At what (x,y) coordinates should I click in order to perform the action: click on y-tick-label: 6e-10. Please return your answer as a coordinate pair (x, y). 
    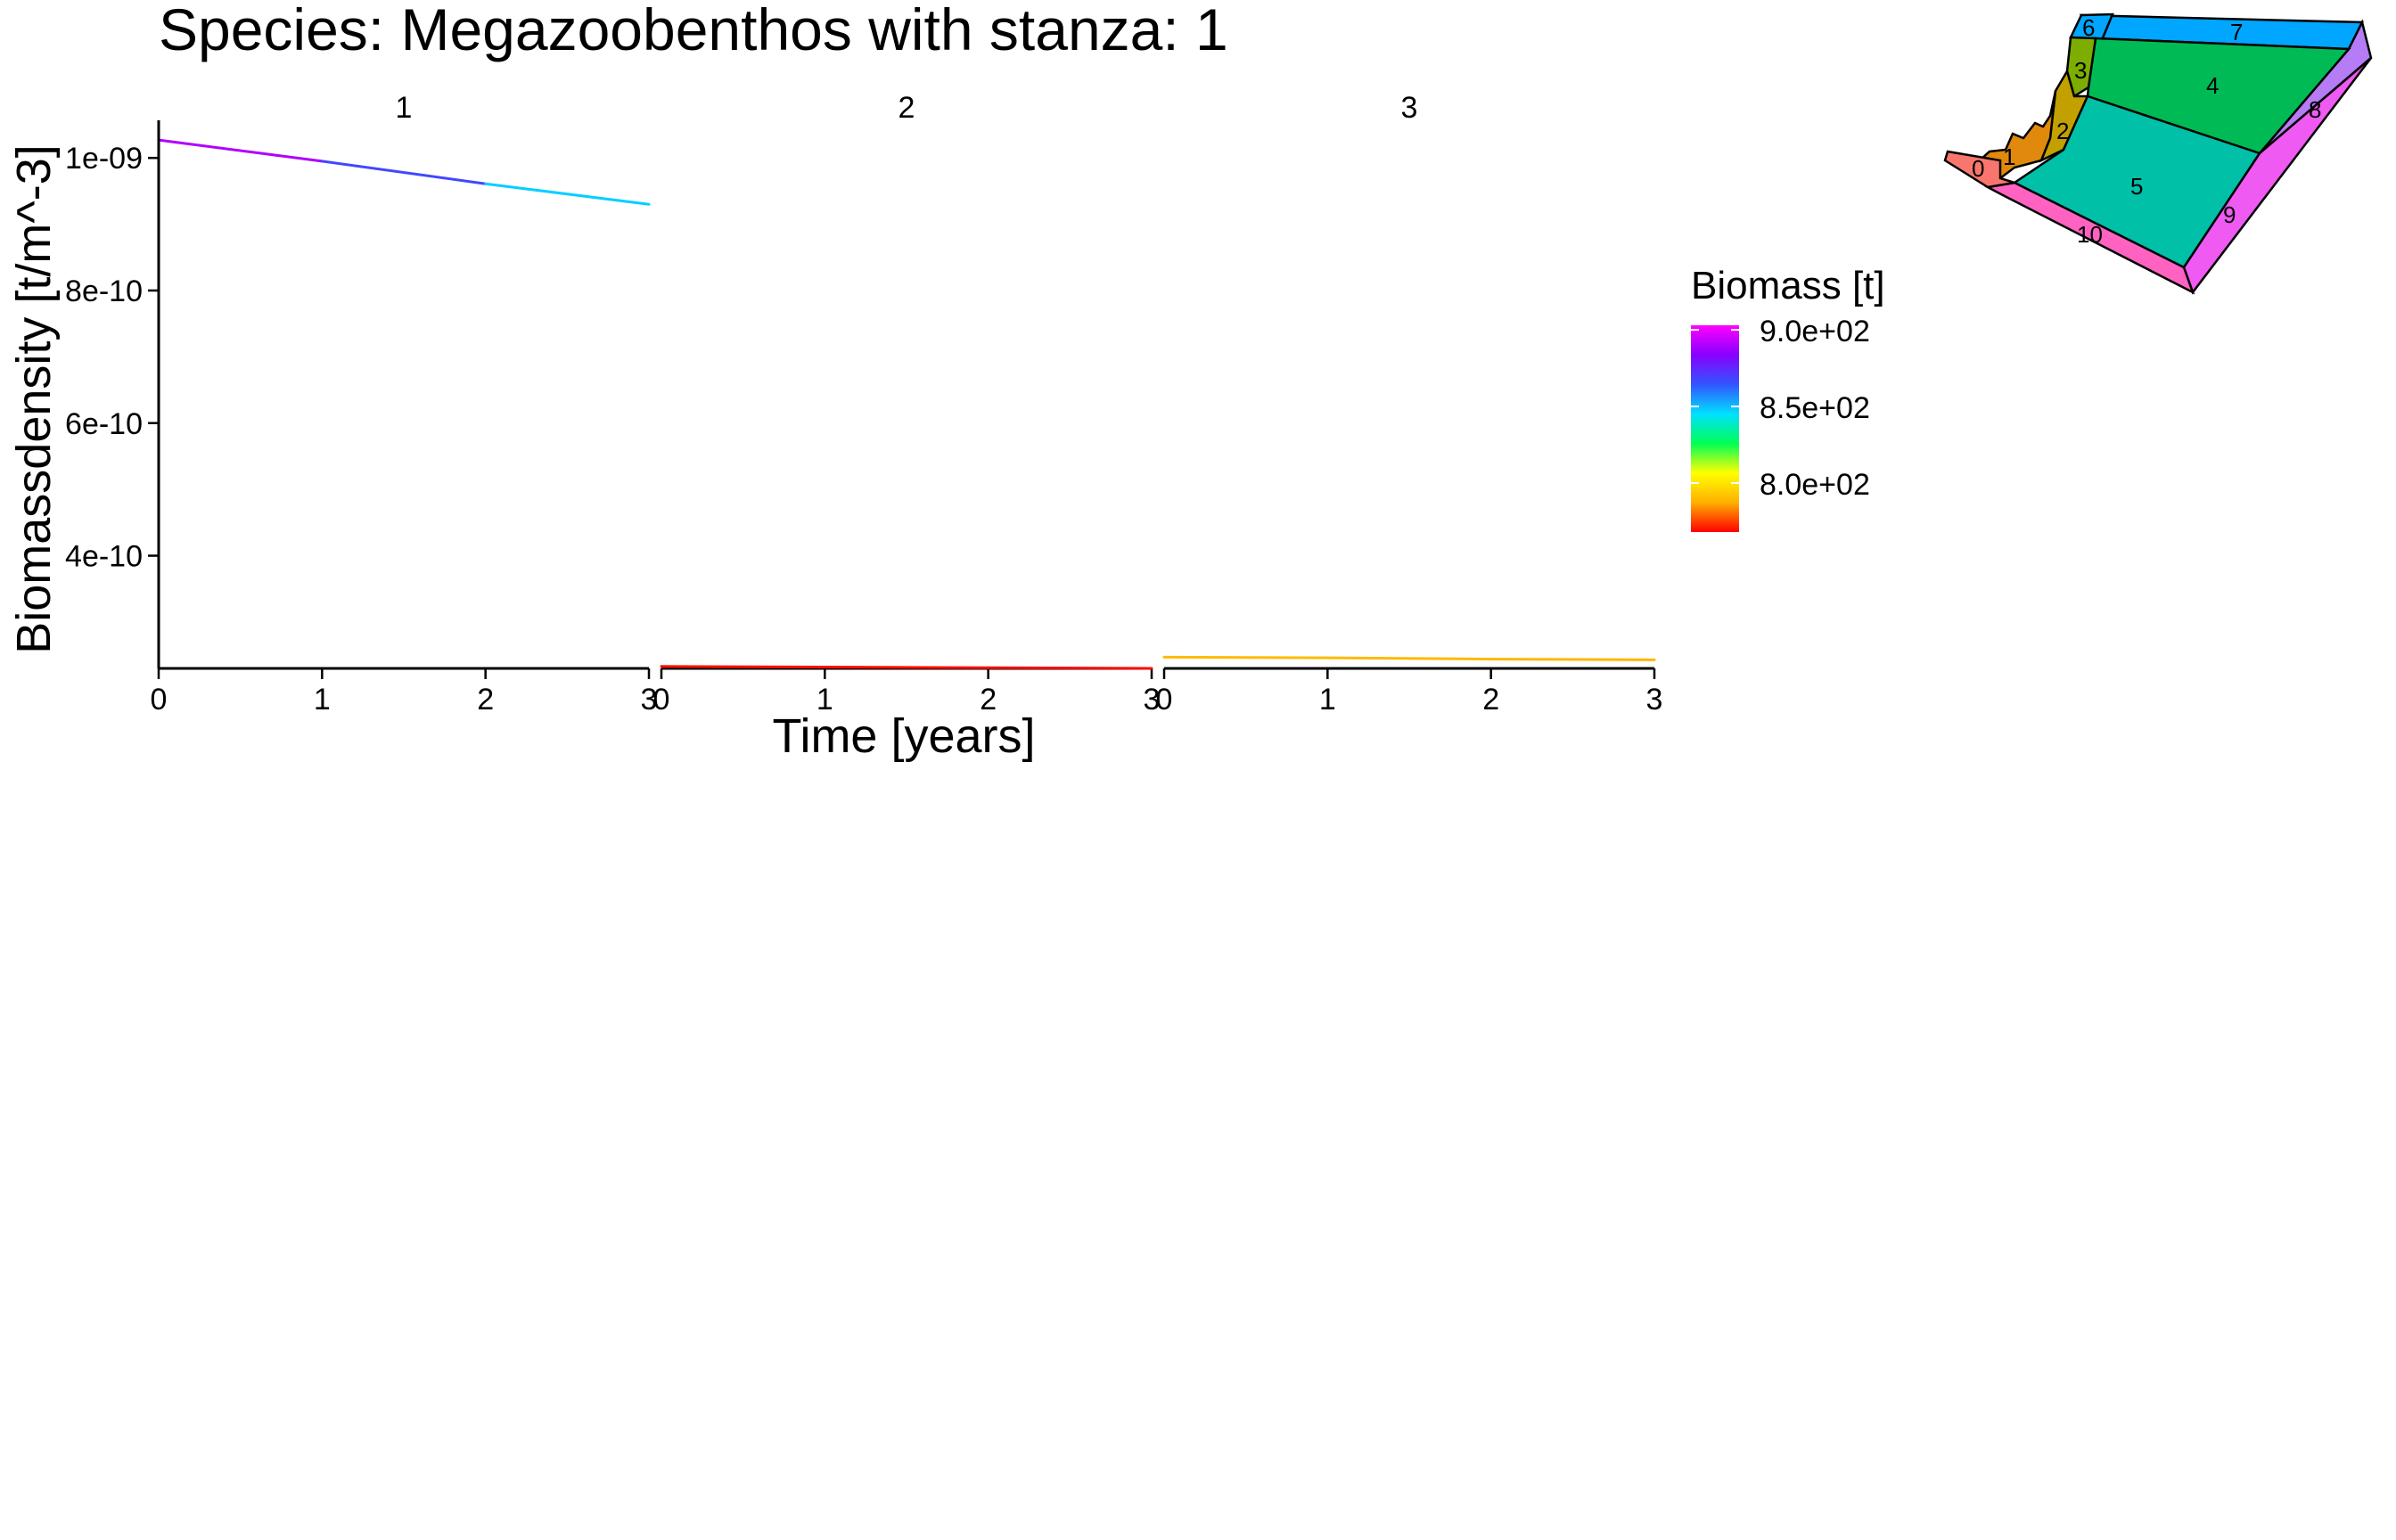
    Looking at the image, I should click on (104, 424).